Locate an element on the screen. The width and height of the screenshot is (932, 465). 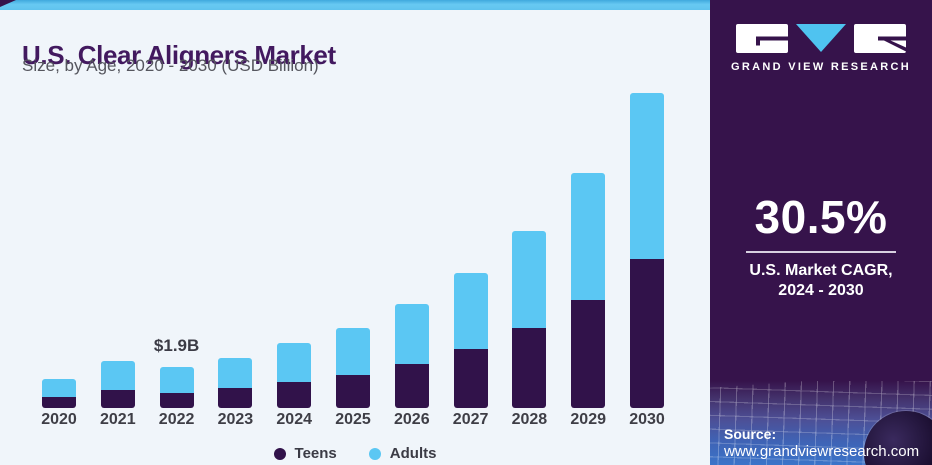
bar-2023 is located at coordinates (235, 382).